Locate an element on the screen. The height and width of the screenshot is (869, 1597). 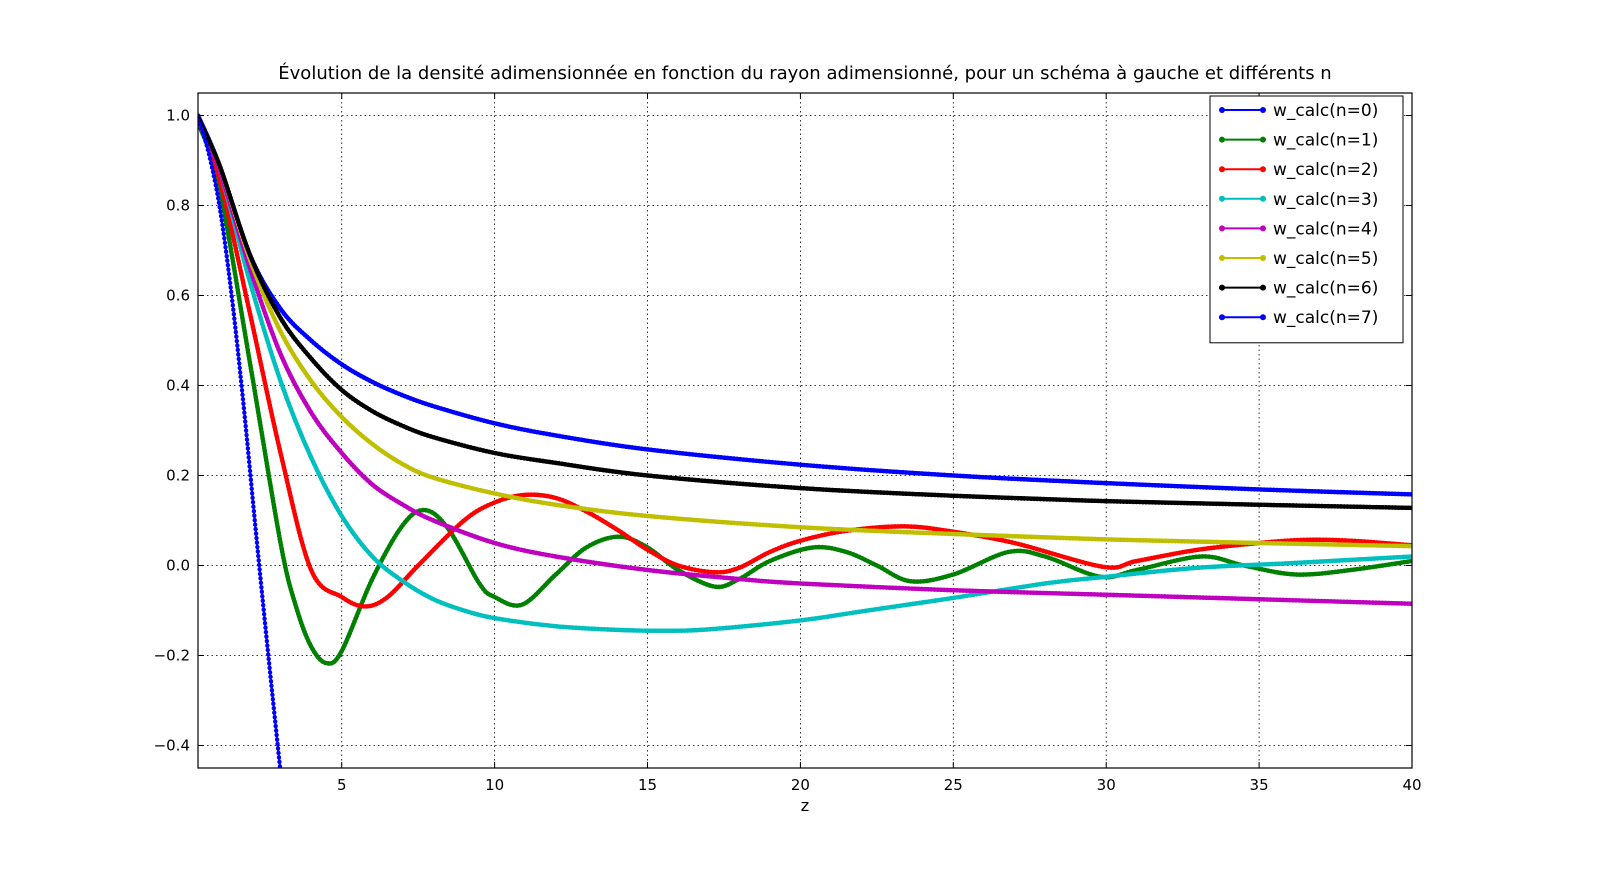
legend-label: w_calc(n=2) is located at coordinates (1325, 170).